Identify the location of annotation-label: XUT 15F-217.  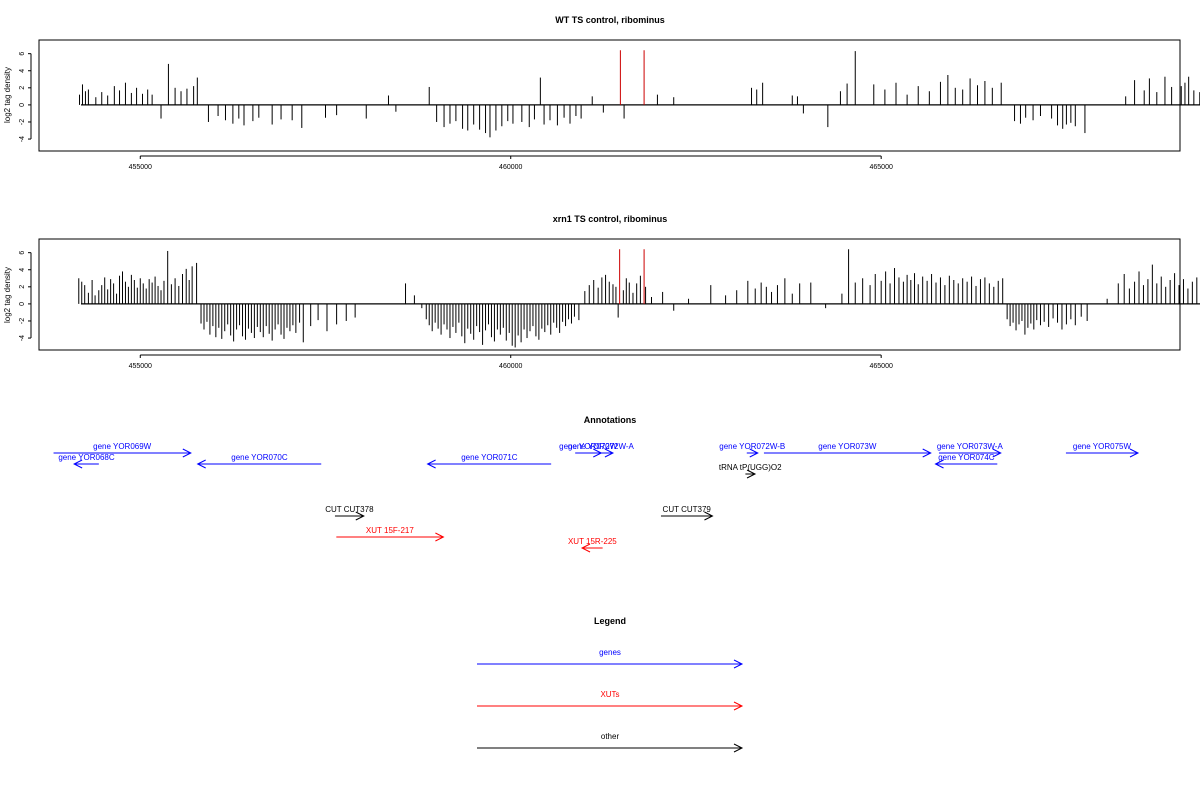
(390, 530).